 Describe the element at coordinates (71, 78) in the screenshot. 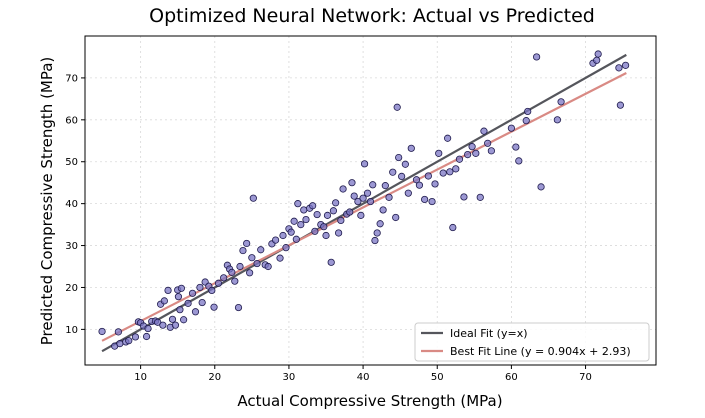

I see `y-tick-label: 70` at that location.